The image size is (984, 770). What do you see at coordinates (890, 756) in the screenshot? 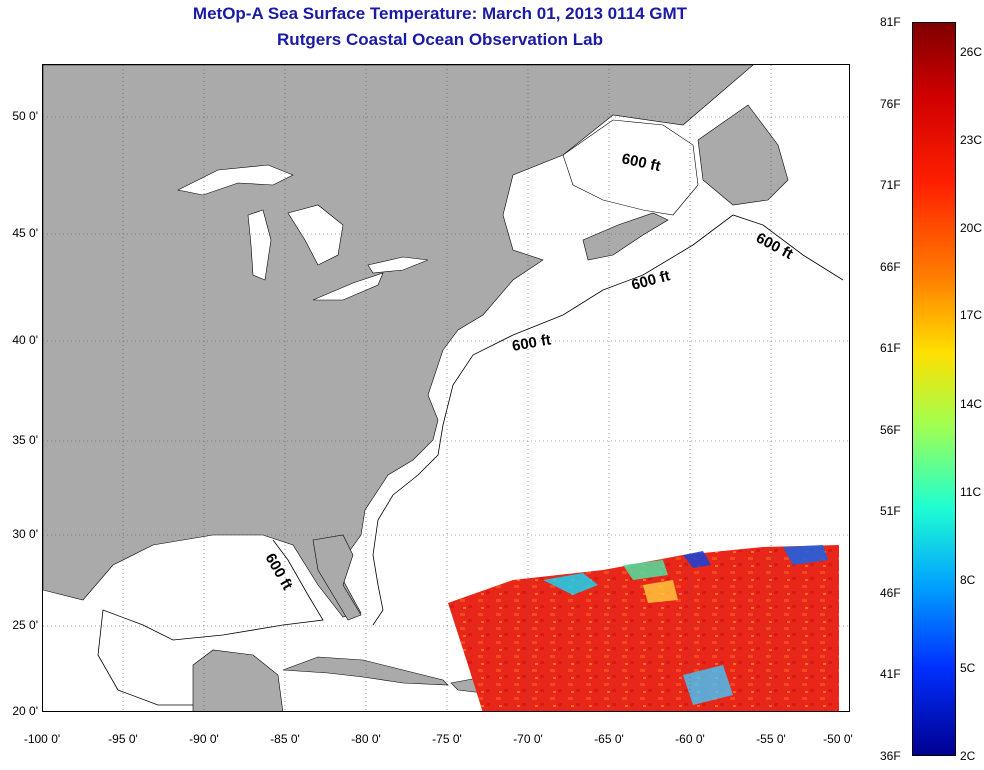
I see `colorbar-f-label: 36F` at bounding box center [890, 756].